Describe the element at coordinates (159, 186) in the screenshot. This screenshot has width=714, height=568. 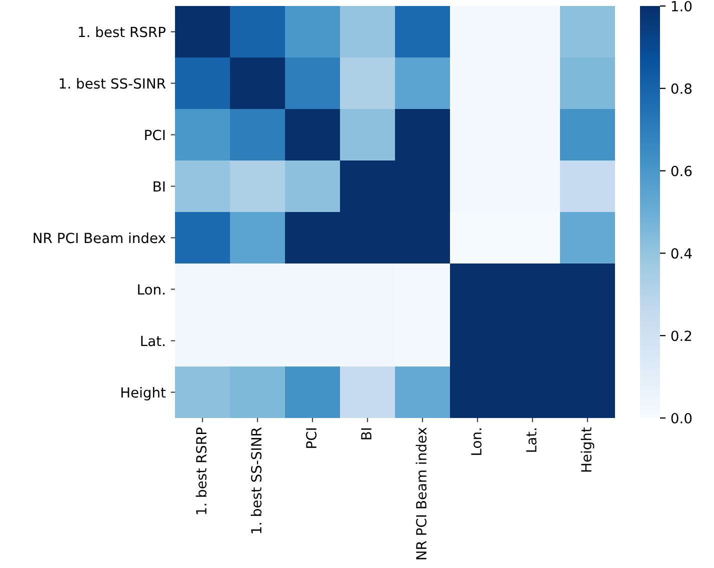
I see `y-tick-label: BI` at that location.